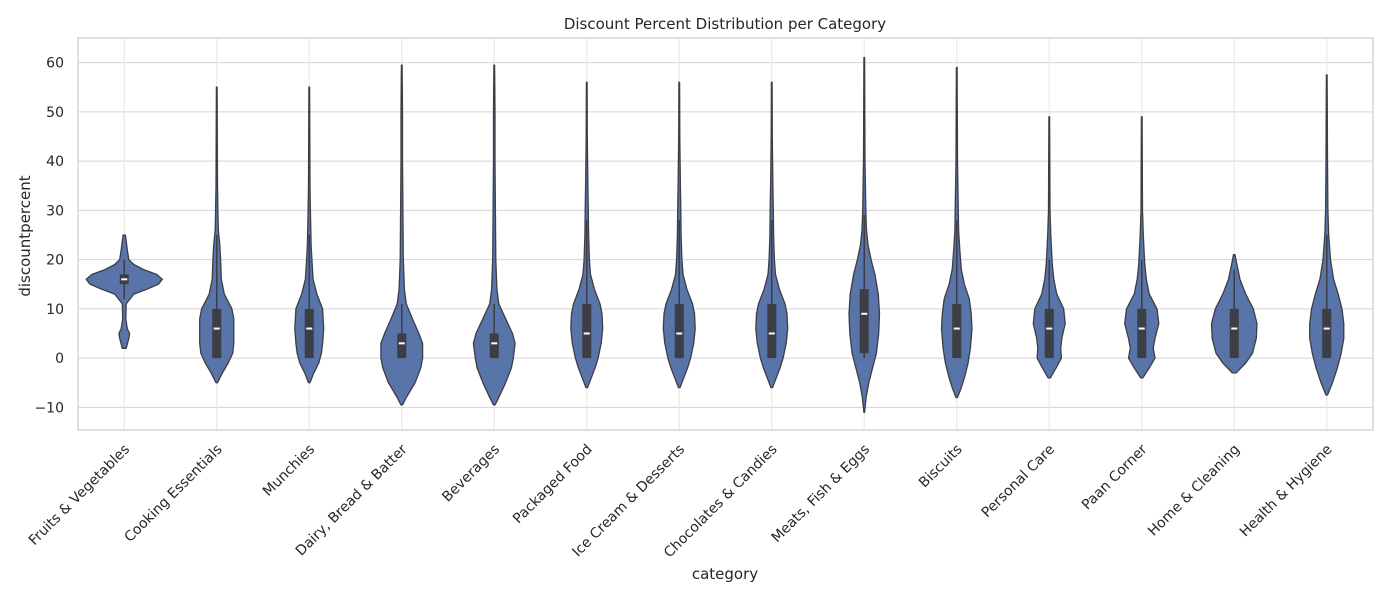 This screenshot has width=1400, height=600. I want to click on x-tick-label: Packaged Food, so click(553, 485).